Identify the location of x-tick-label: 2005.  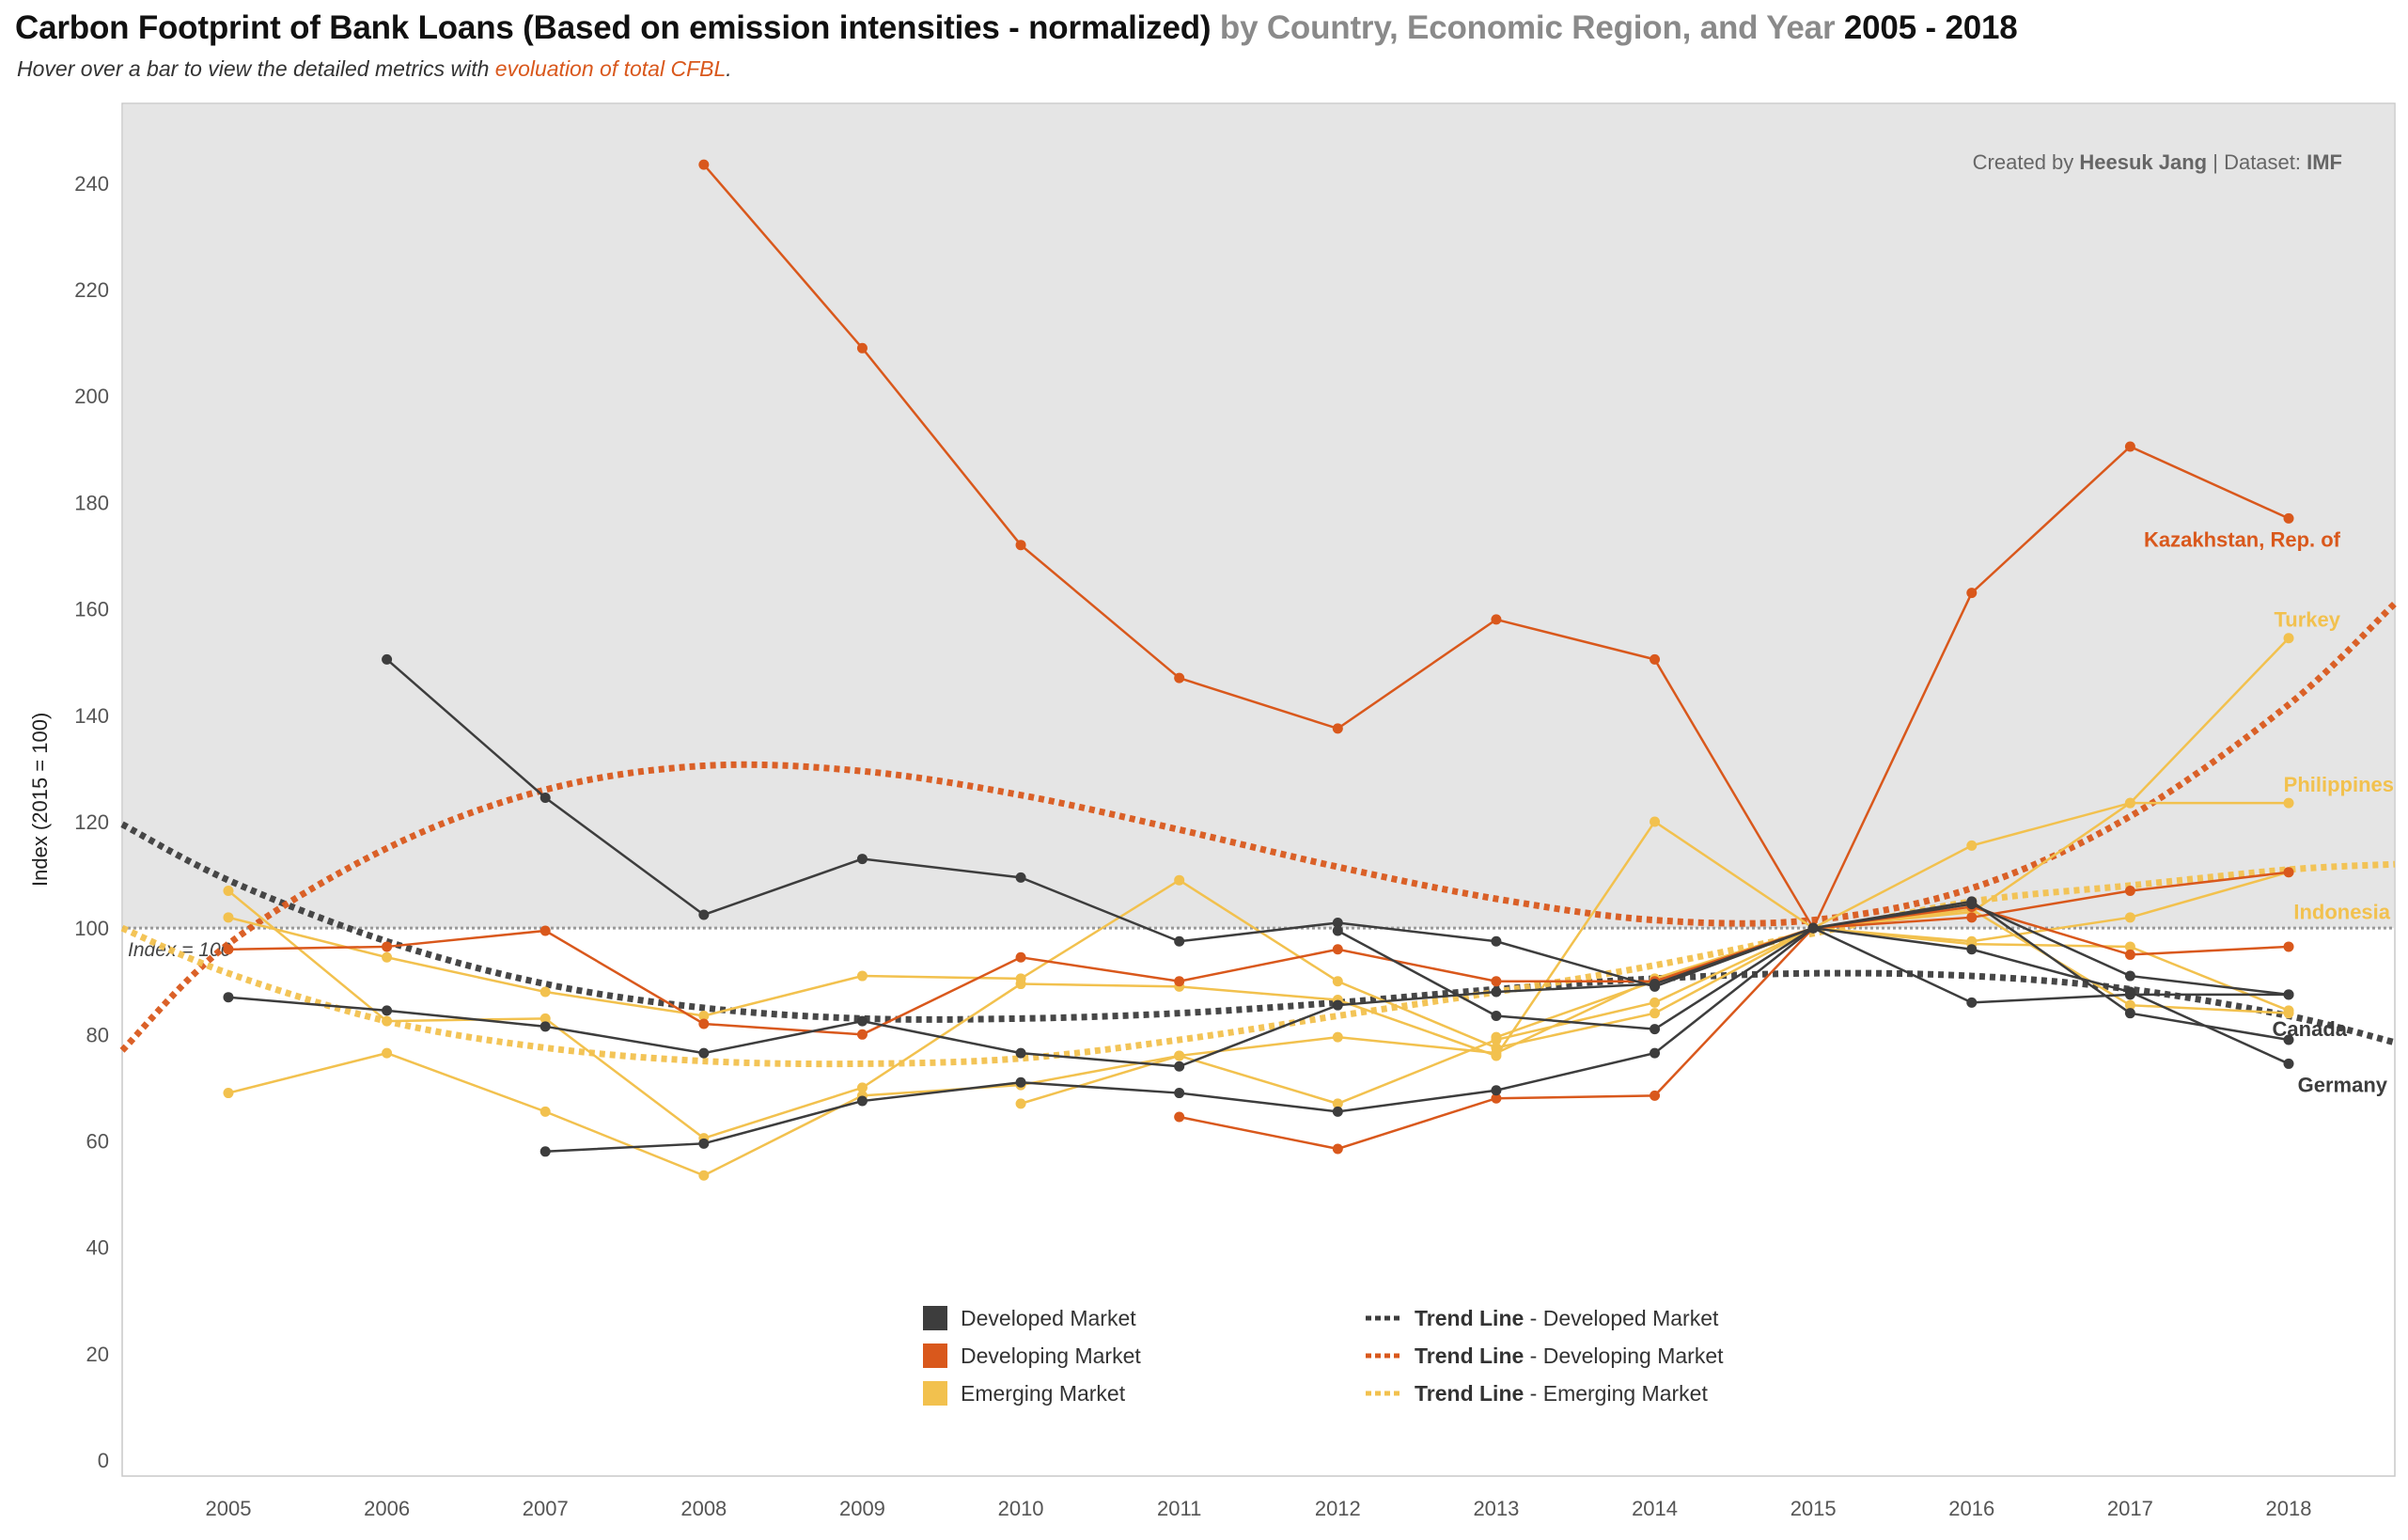
(228, 1508).